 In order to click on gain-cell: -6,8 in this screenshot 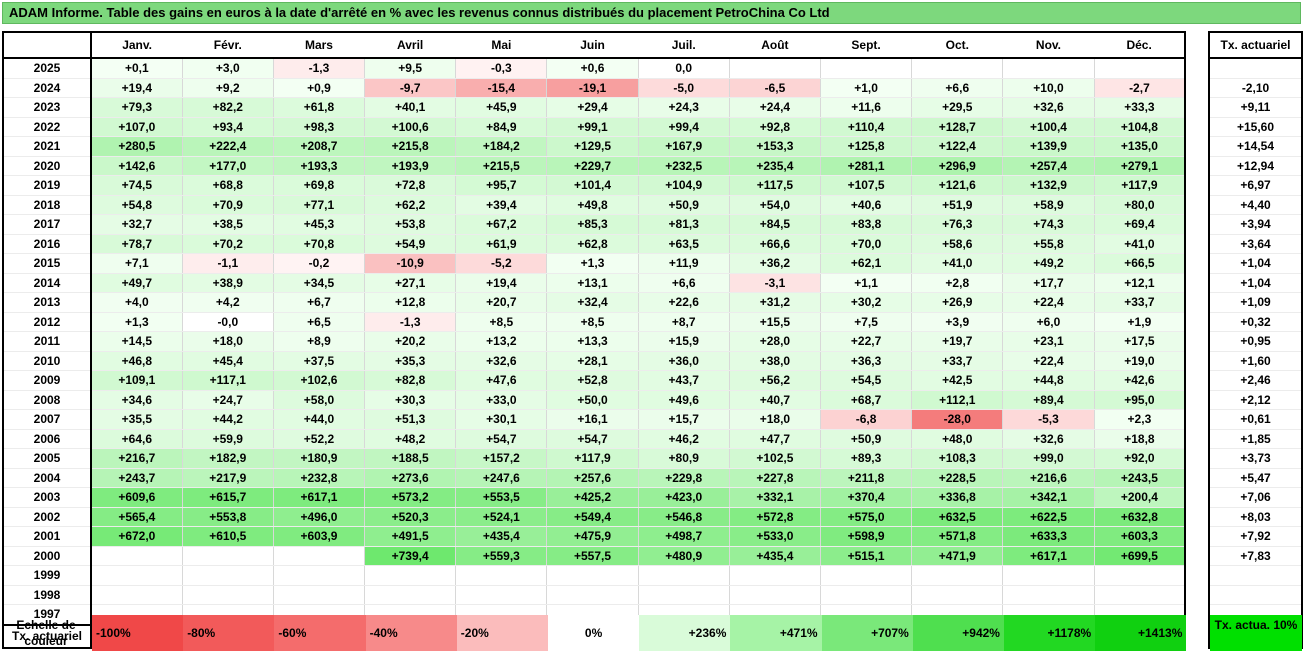, I will do `click(866, 419)`.